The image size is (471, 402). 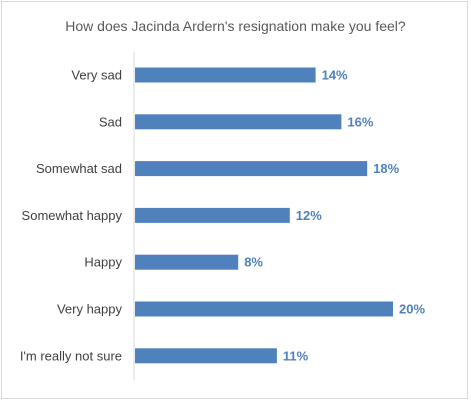 I want to click on data-label: 11%, so click(x=296, y=355).